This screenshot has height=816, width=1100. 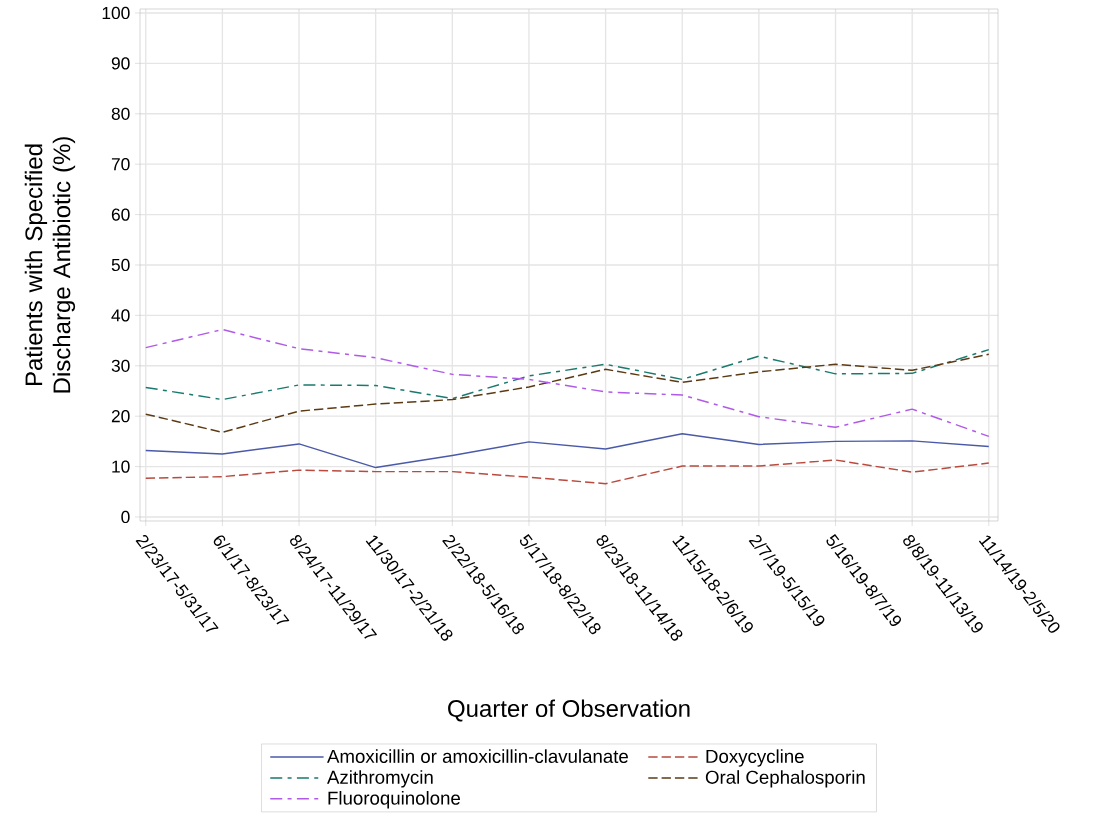 I want to click on legend-label: Amoxicillin or amoxicillin-clavulanate, so click(x=477, y=756).